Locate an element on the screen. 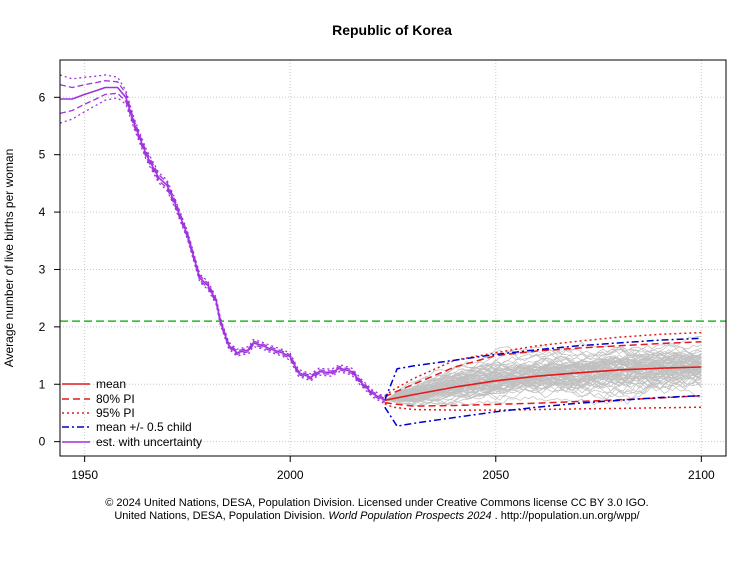 The image size is (755, 566). pi95-lower-line is located at coordinates (543, 407).